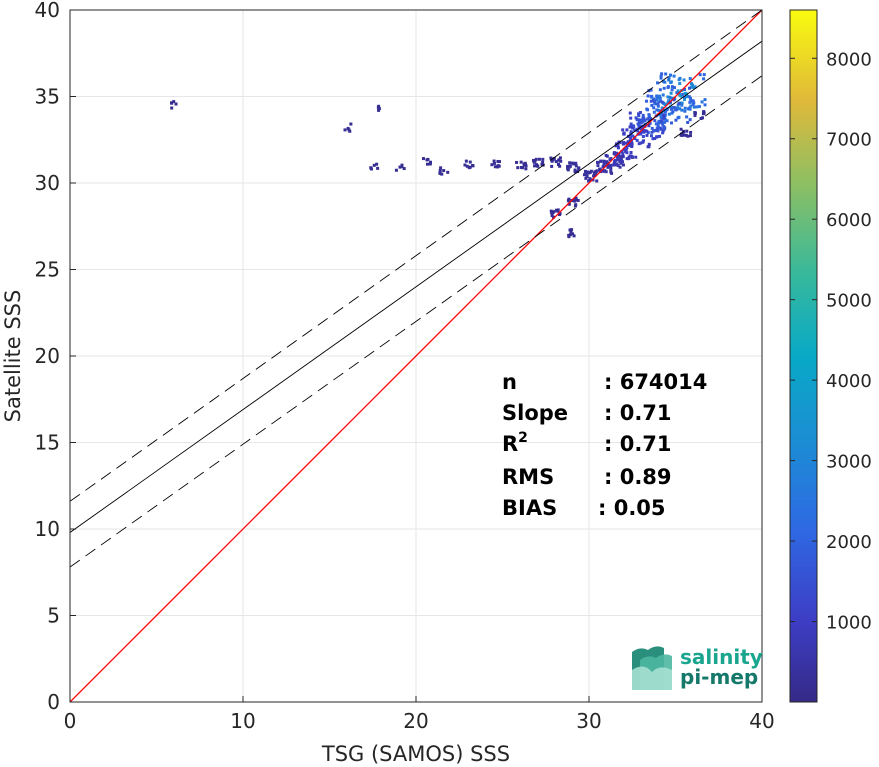 The height and width of the screenshot is (767, 879). I want to click on colorbar-tick-label: 4000, so click(849, 381).